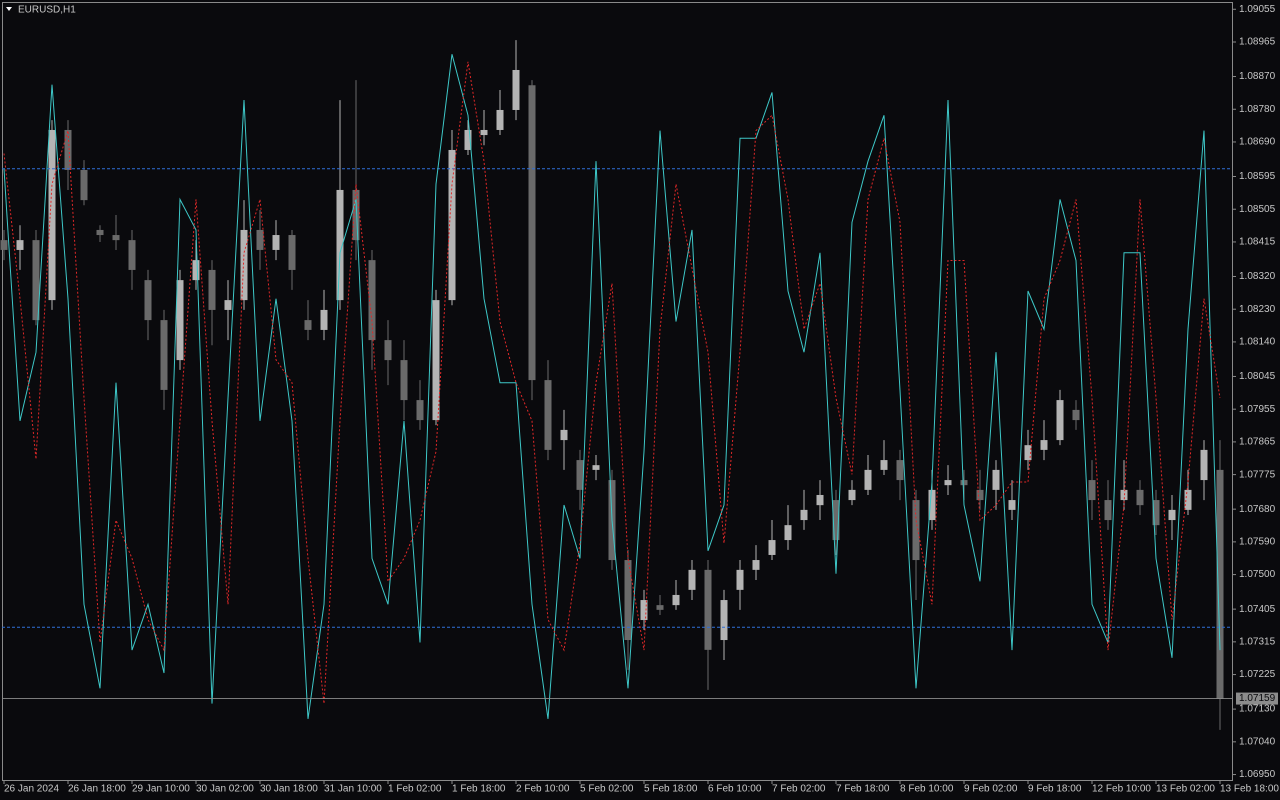 The image size is (1280, 800). What do you see at coordinates (1257, 509) in the screenshot?
I see `y-tick-label: 1.07680` at bounding box center [1257, 509].